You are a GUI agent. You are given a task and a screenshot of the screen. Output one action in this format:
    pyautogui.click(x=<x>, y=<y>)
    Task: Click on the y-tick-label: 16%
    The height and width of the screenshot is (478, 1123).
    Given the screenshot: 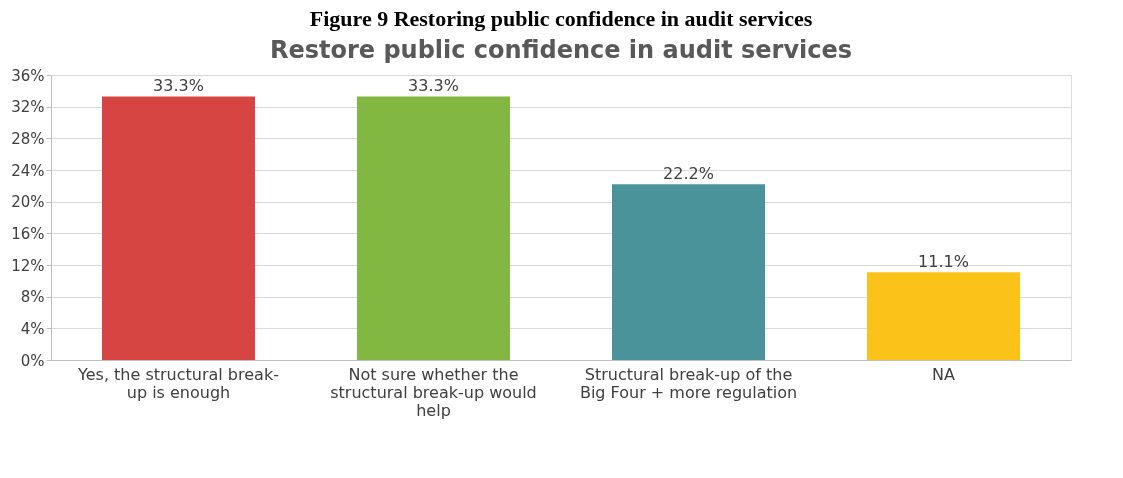 What is the action you would take?
    pyautogui.click(x=28, y=233)
    